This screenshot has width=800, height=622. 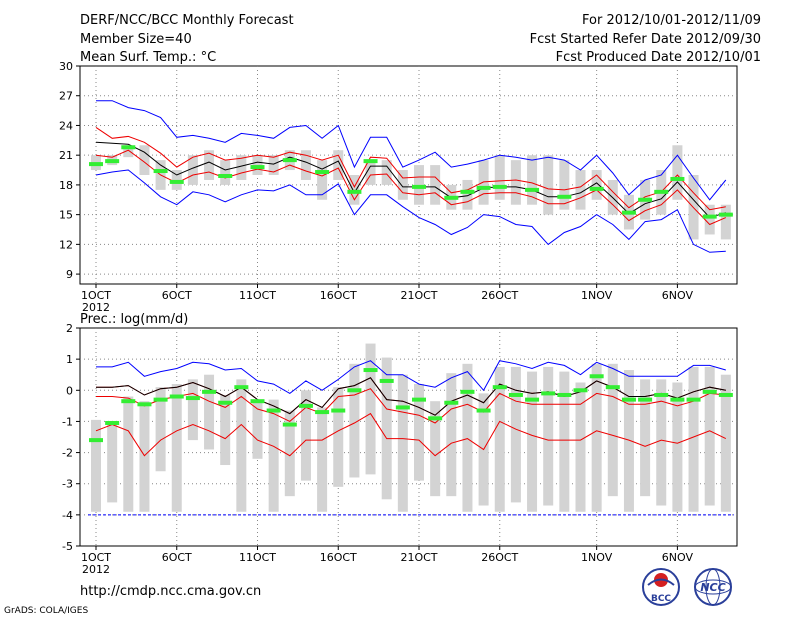 What do you see at coordinates (410, 211) in the screenshot?
I see `min-line` at bounding box center [410, 211].